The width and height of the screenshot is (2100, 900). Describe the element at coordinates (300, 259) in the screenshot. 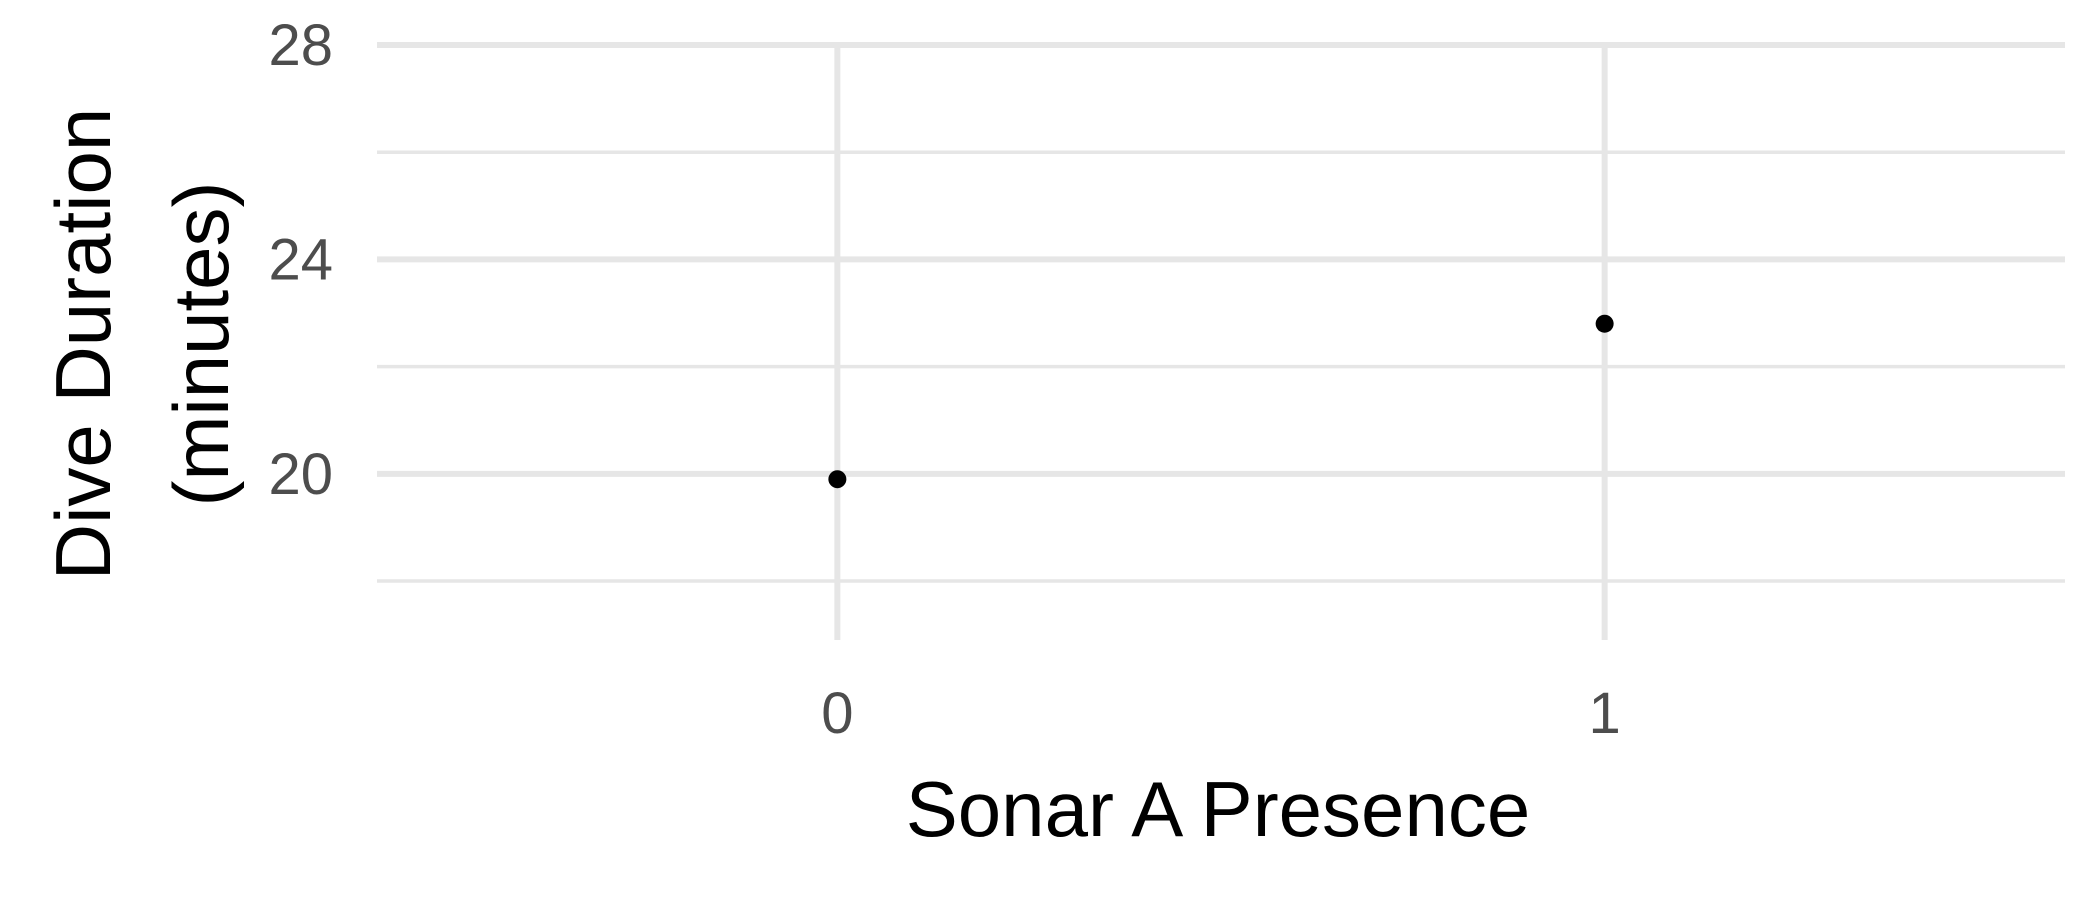

I see `y-tick-label: 24` at that location.